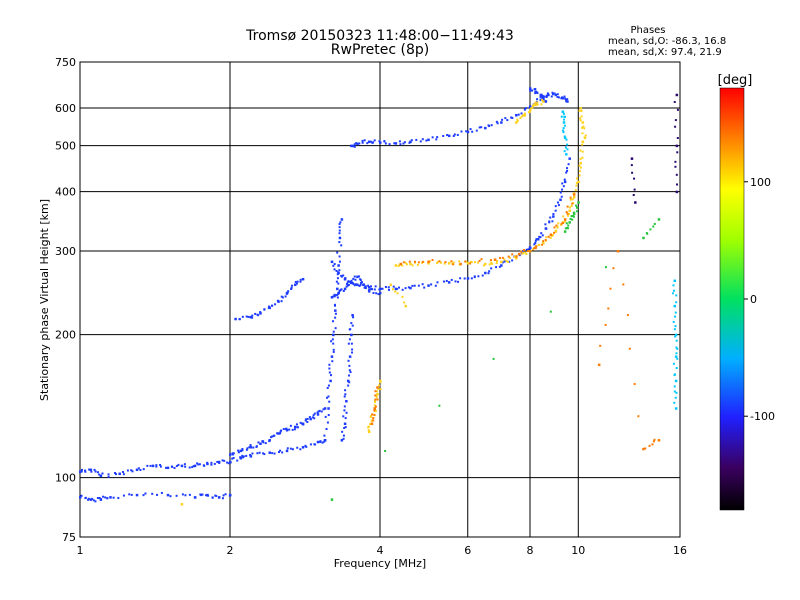 This screenshot has width=800, height=600. What do you see at coordinates (753, 299) in the screenshot?
I see `colorbar-tick-label: 0` at bounding box center [753, 299].